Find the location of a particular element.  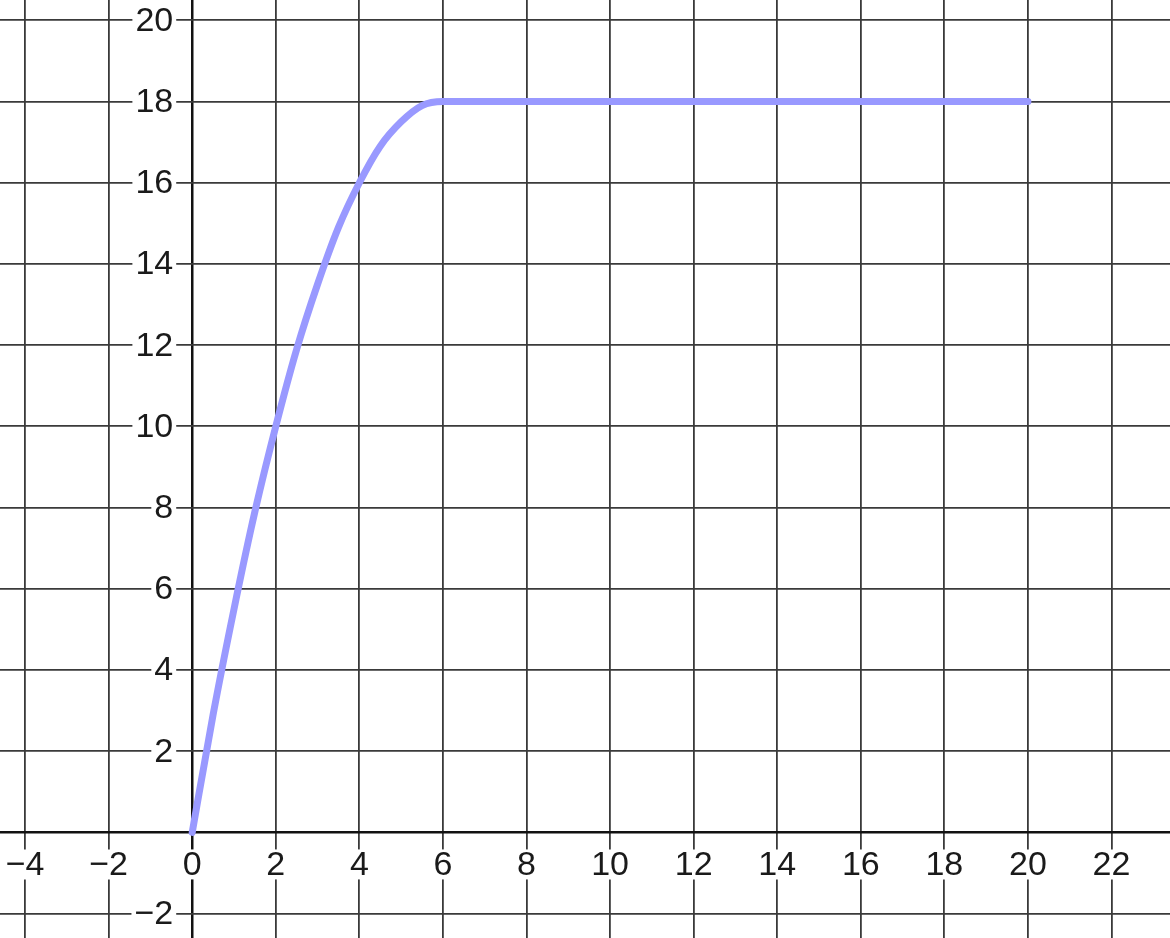

x-tick-label: −4 is located at coordinates (25, 862).